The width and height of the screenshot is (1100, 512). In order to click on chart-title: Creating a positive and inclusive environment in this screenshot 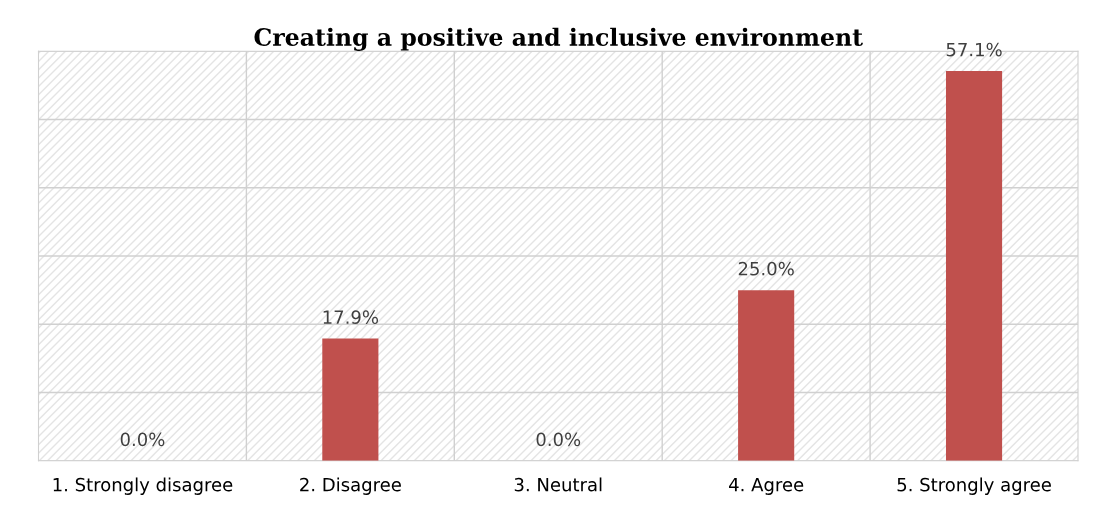, I will do `click(558, 39)`.